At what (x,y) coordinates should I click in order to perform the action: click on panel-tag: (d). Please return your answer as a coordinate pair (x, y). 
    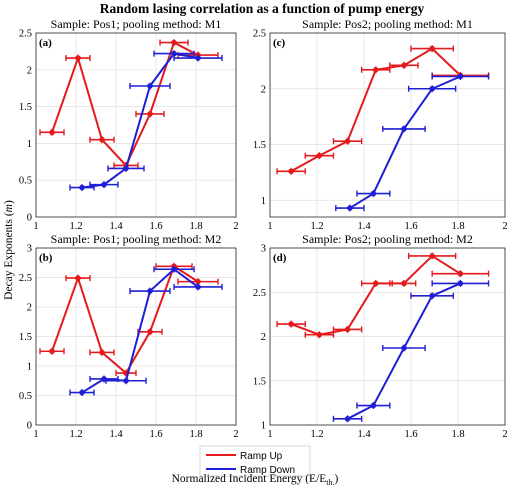
    Looking at the image, I should click on (280, 258).